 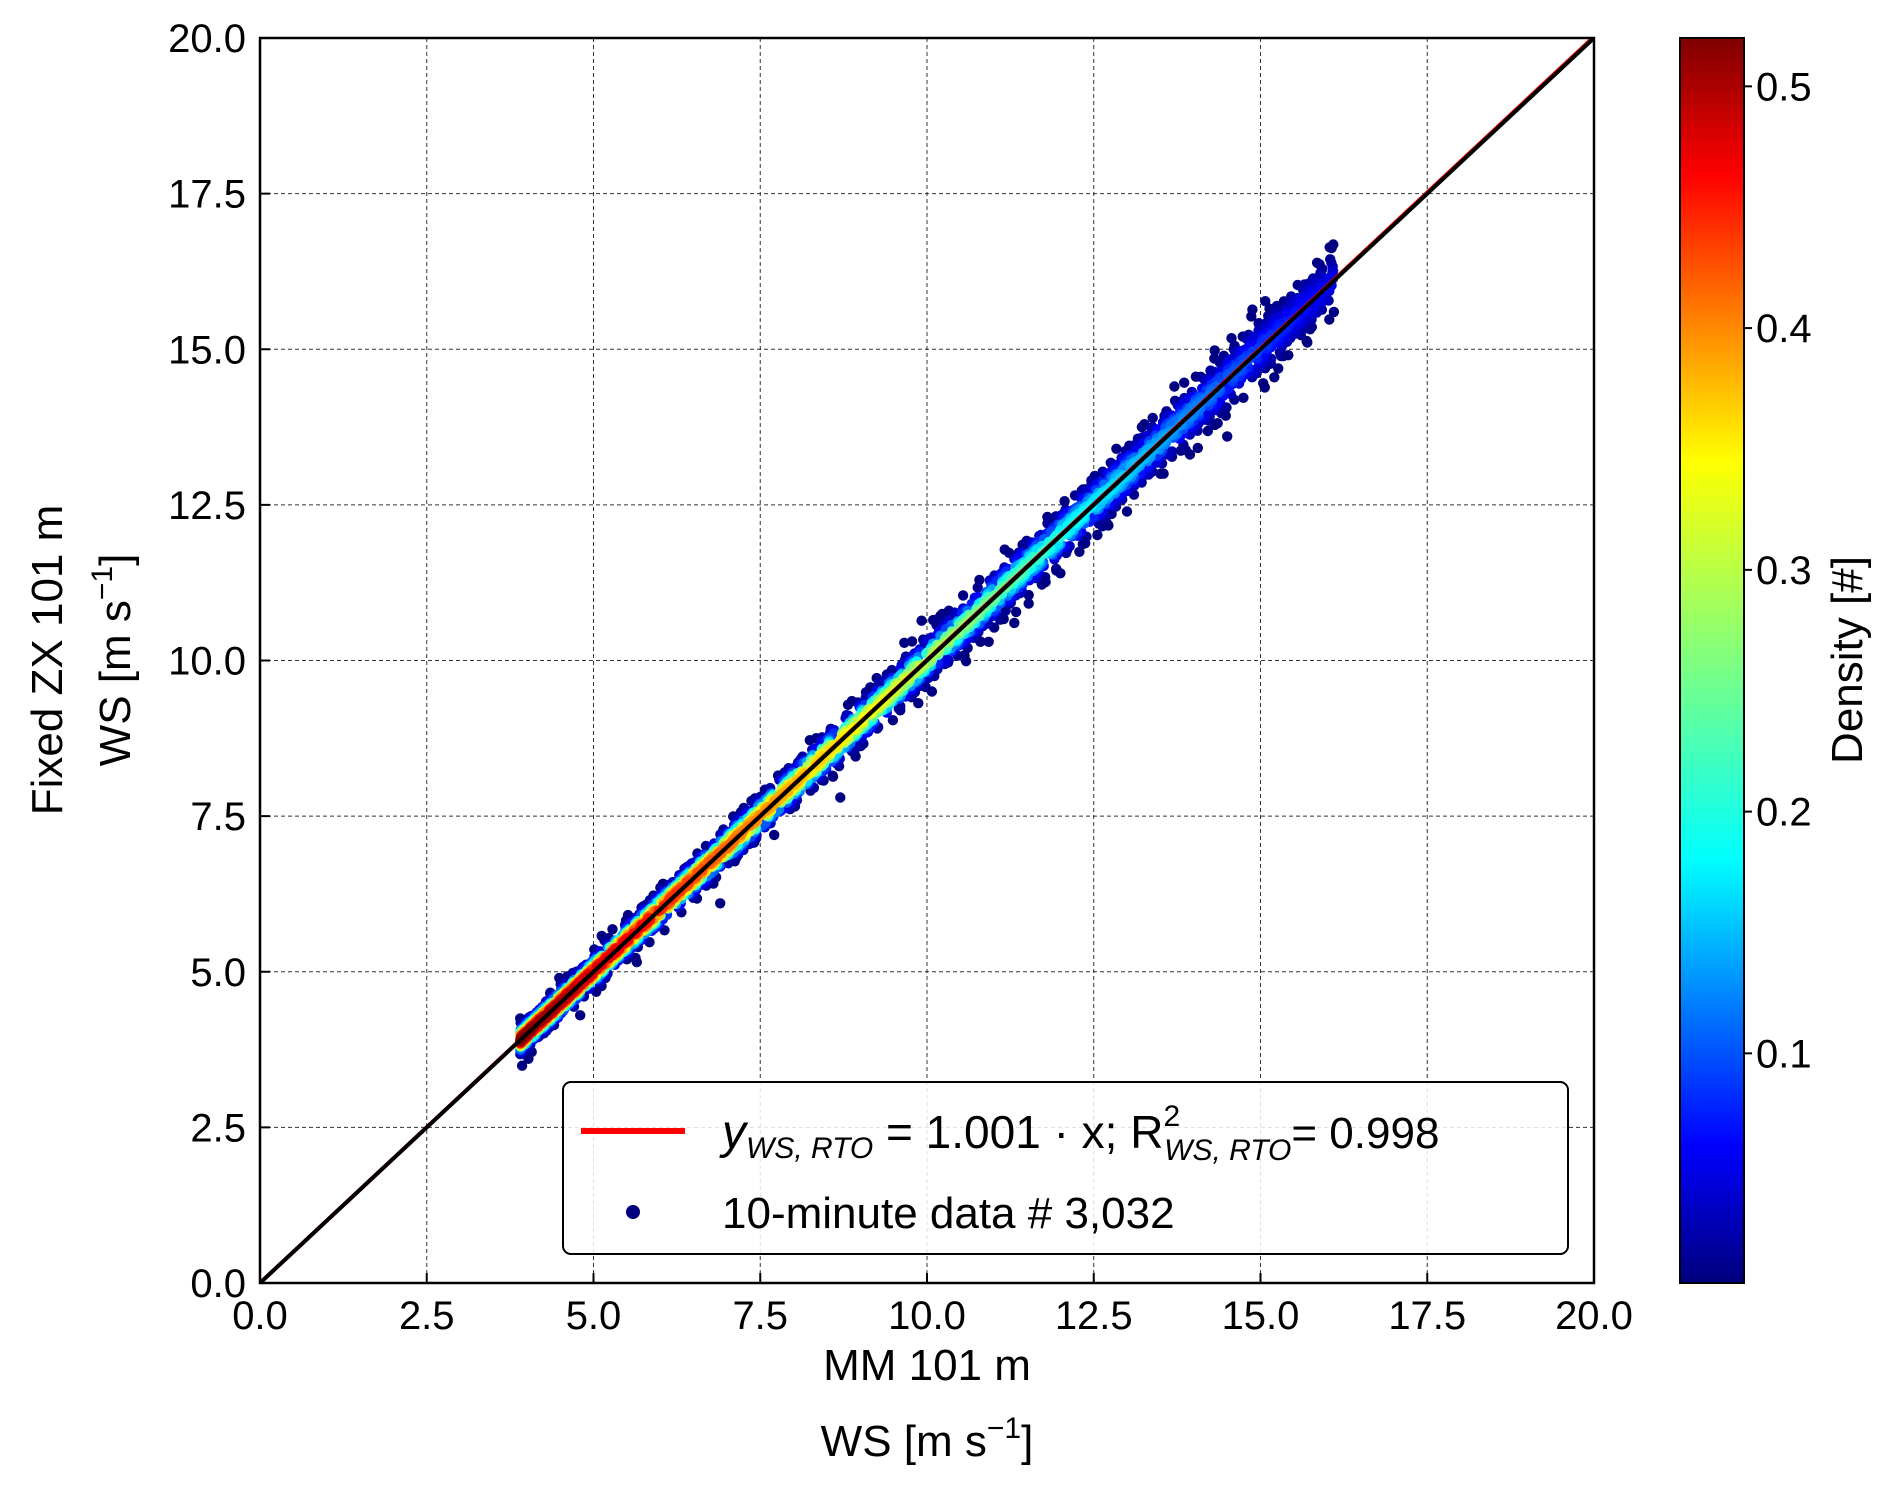 I want to click on colorbar-label-group: Density [#], so click(x=1847, y=660).